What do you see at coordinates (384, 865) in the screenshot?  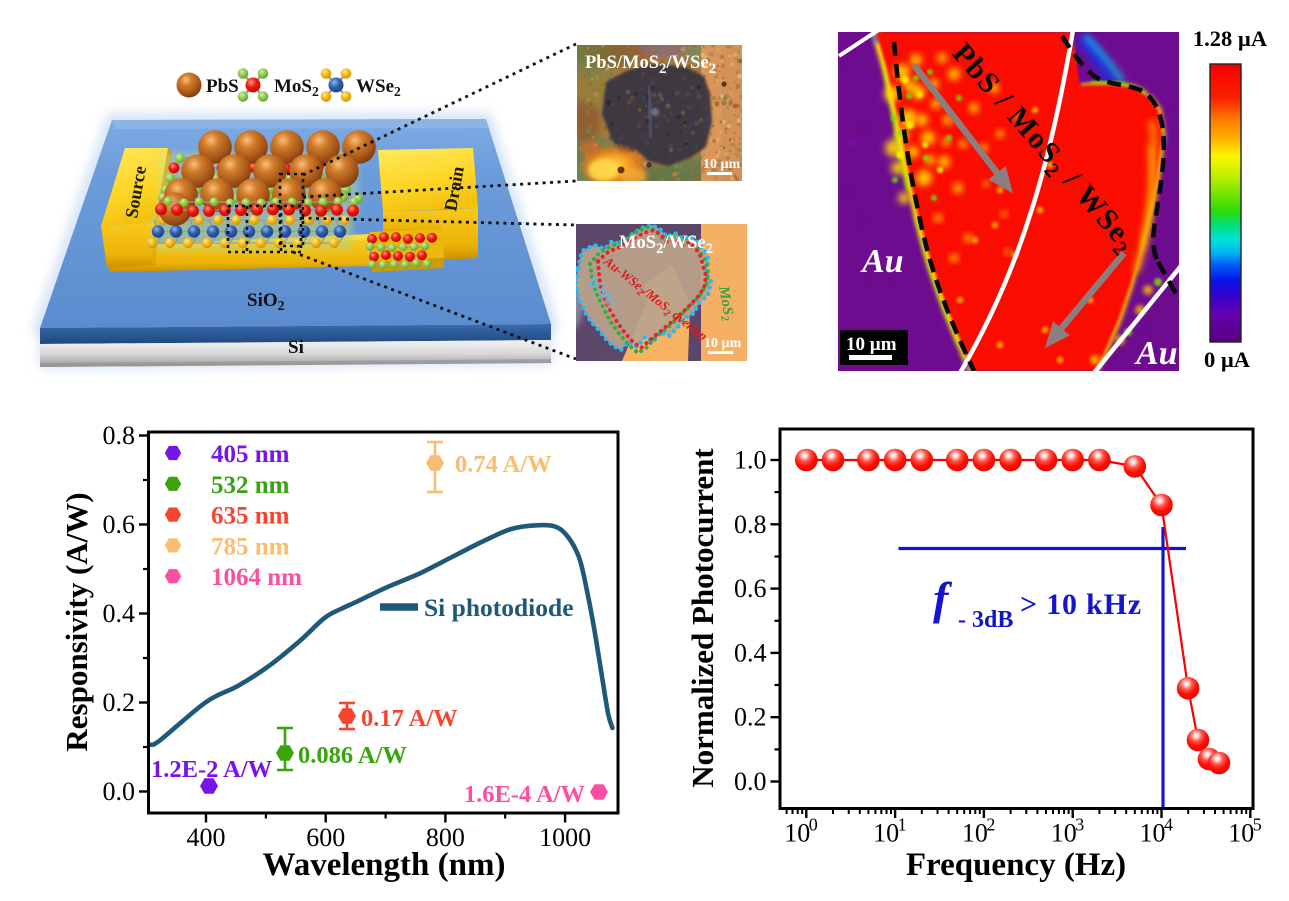 I see `svg-text: Wavelength (nm)` at bounding box center [384, 865].